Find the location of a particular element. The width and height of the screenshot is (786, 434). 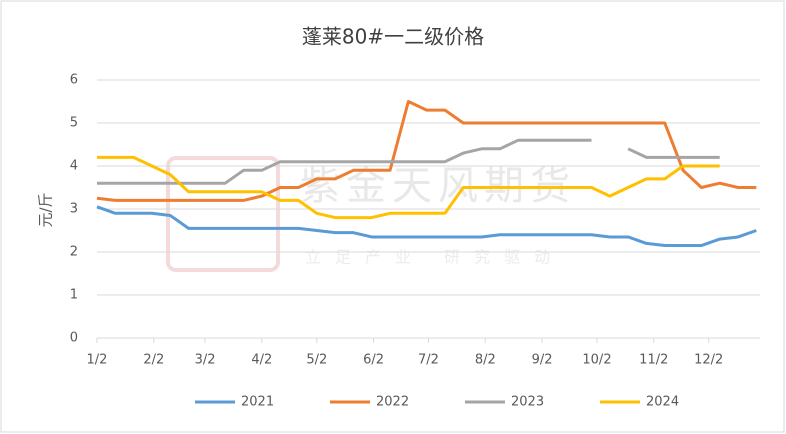

x-tick-label: 6/2 is located at coordinates (373, 360).